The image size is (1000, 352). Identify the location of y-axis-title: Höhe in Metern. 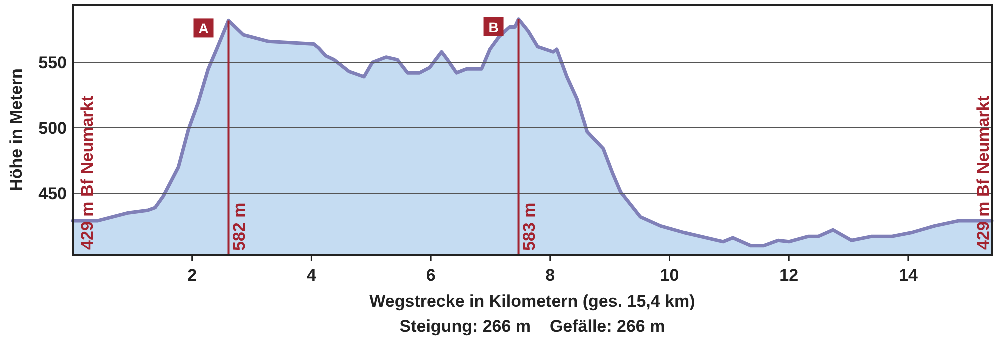
(16, 130).